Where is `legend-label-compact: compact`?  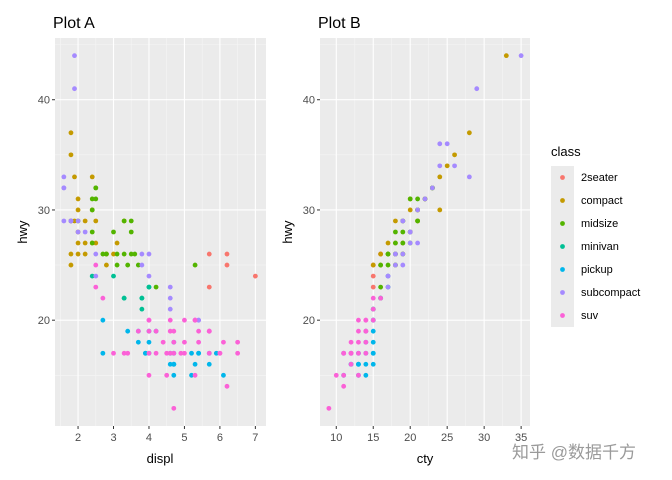
legend-label-compact: compact is located at coordinates (602, 201).